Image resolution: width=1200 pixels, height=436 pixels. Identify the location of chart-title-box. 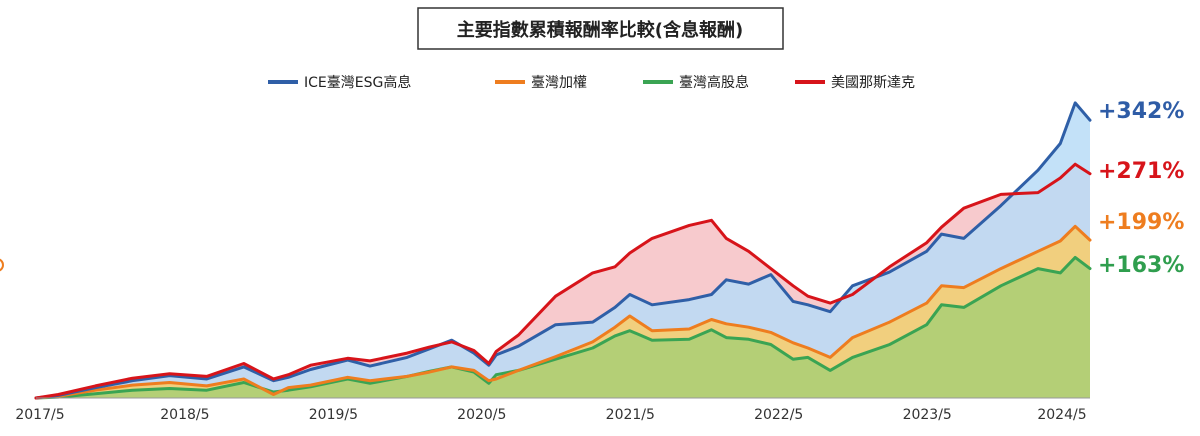
(600, 28).